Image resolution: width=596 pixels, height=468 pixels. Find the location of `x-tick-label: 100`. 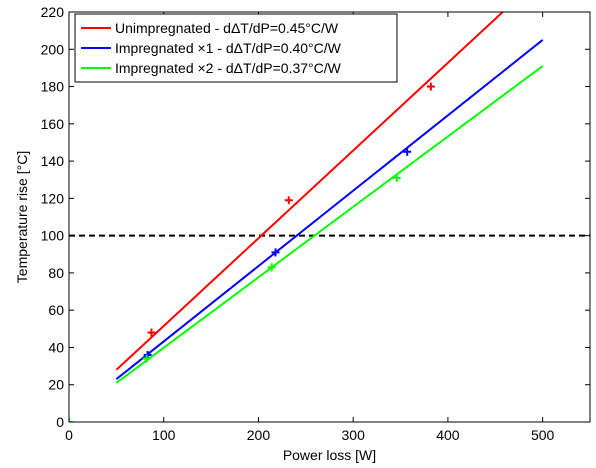

x-tick-label: 100 is located at coordinates (164, 435).